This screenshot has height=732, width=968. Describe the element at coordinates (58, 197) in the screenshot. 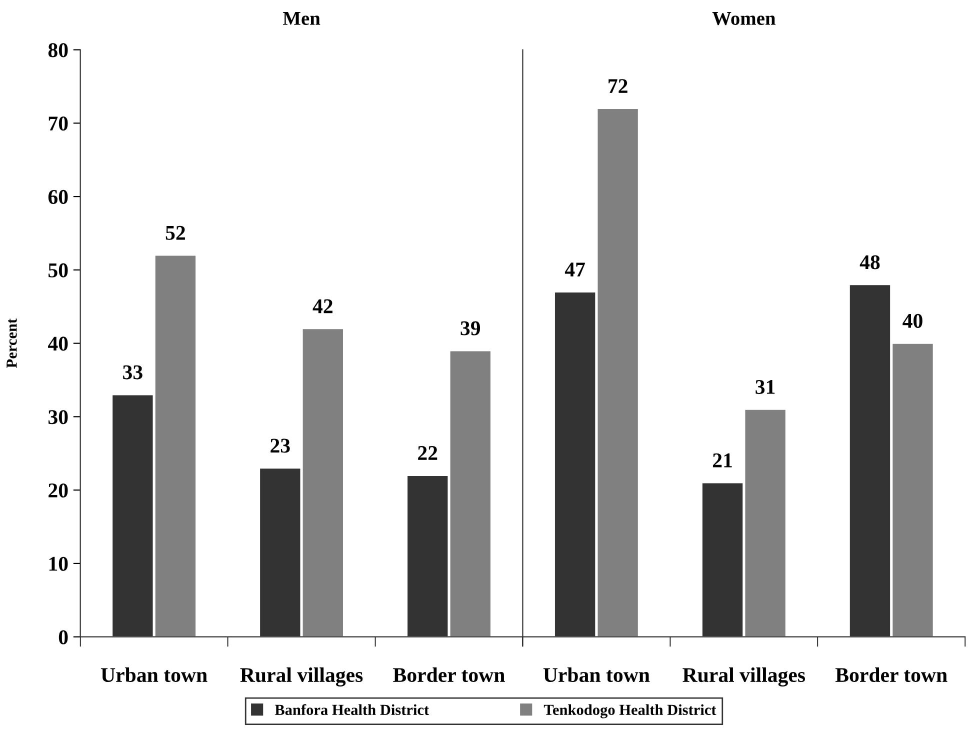

I see `y-tick-label: 60` at that location.